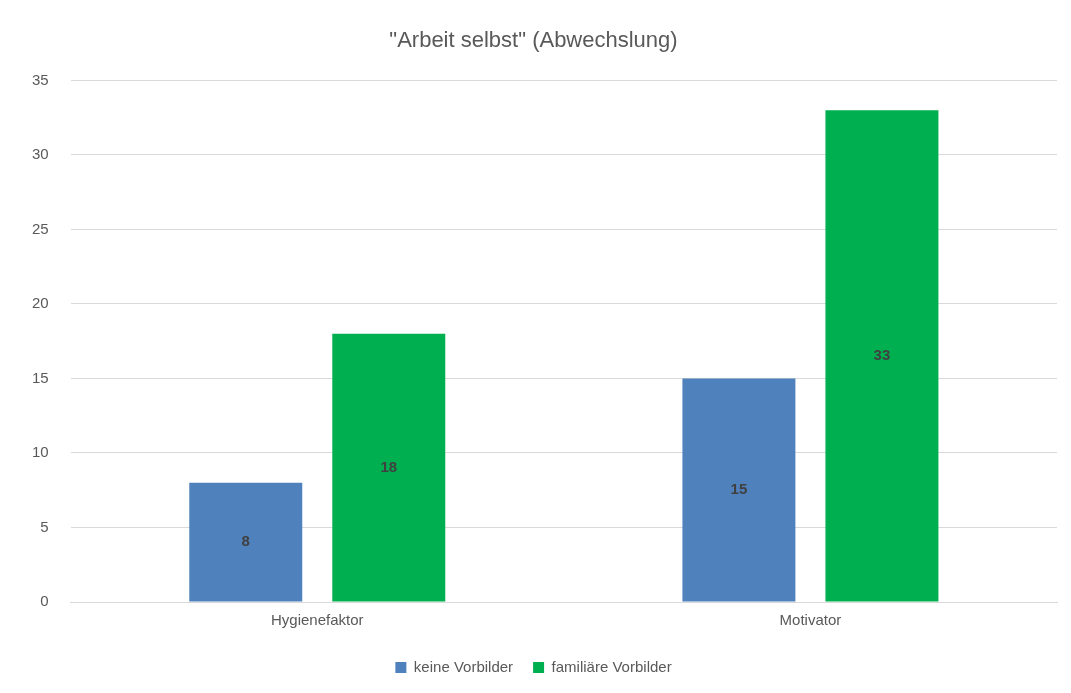  Describe the element at coordinates (44, 526) in the screenshot. I see `y-tick-label: 5` at that location.